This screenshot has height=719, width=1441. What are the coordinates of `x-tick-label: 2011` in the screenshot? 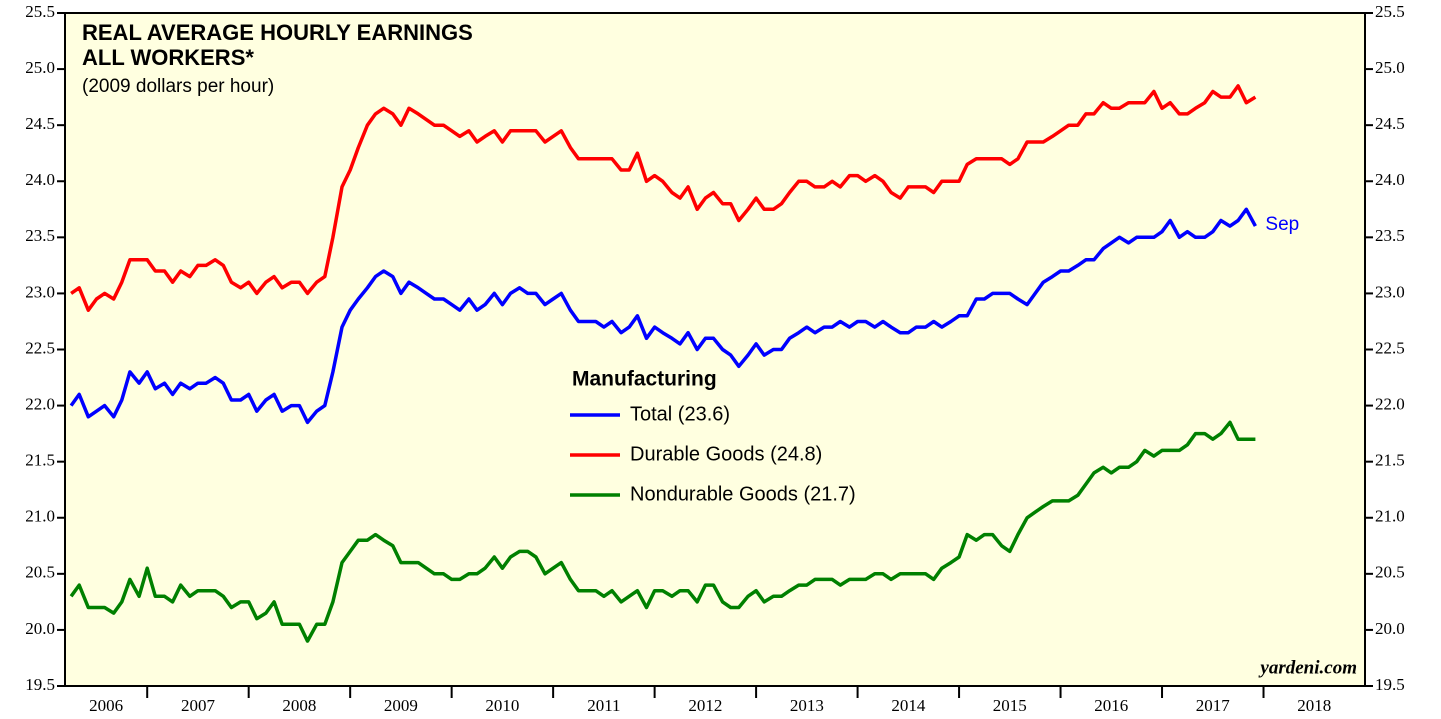 It's located at (603, 705).